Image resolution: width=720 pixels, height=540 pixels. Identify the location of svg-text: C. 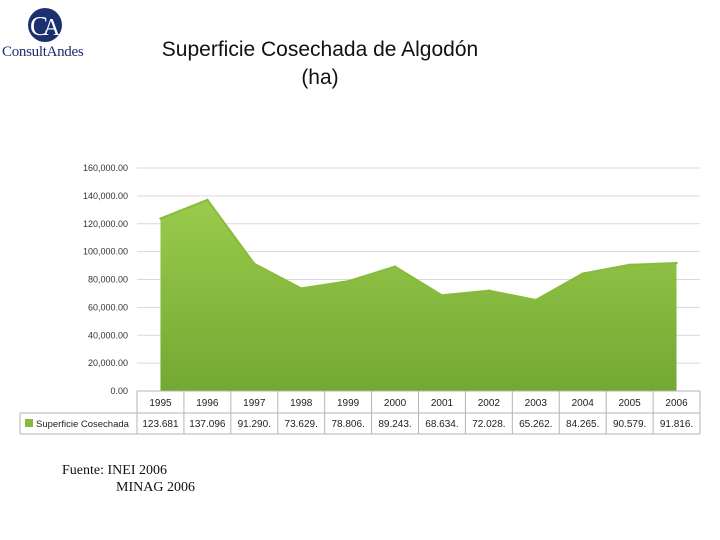
(39, 26).